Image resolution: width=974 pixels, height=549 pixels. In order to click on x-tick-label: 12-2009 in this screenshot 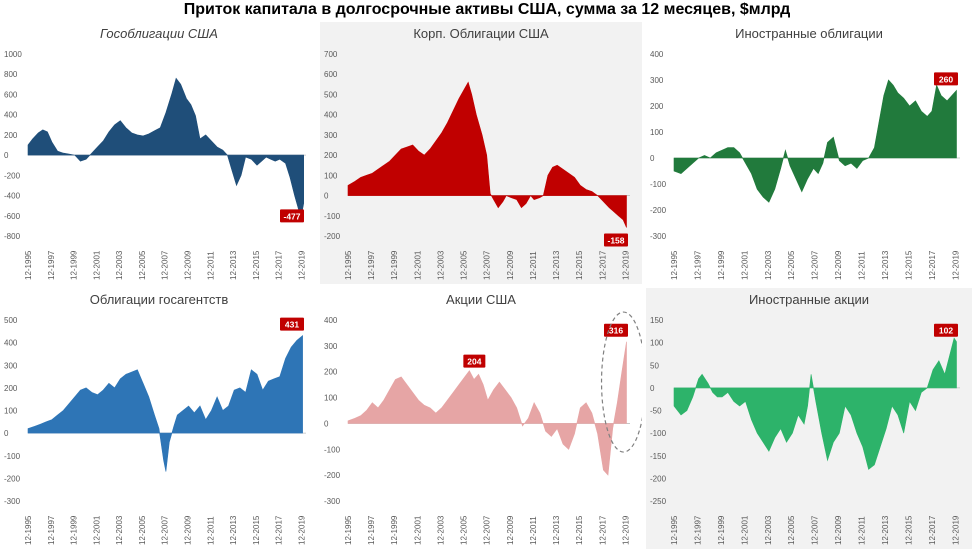, I will do `click(510, 265)`.